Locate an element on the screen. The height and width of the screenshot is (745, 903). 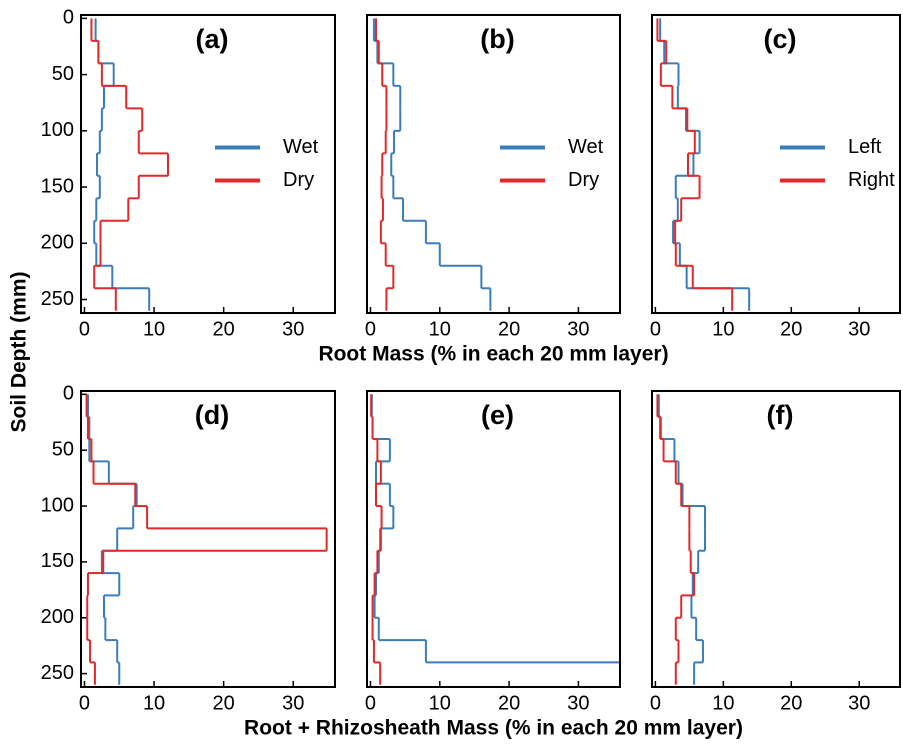
panel: 0 10 20 30 0 50 100 150 200 250 (d) is located at coordinates (188, 548).